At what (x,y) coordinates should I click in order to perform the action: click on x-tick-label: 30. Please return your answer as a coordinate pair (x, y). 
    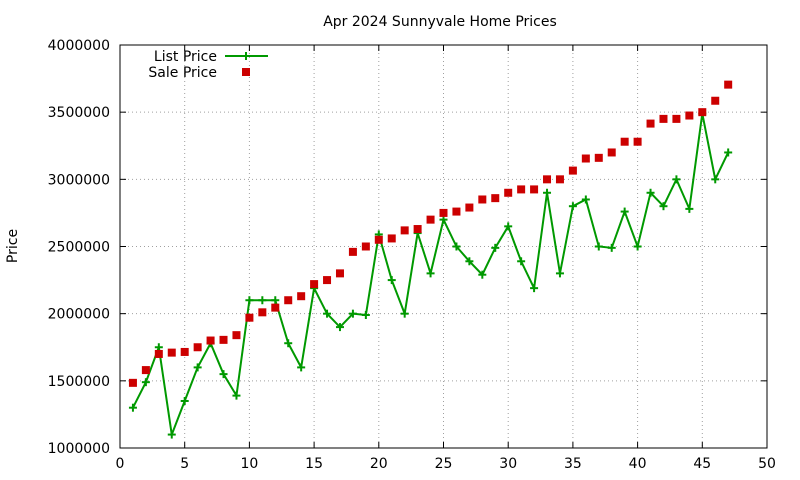
    Looking at the image, I should click on (508, 464).